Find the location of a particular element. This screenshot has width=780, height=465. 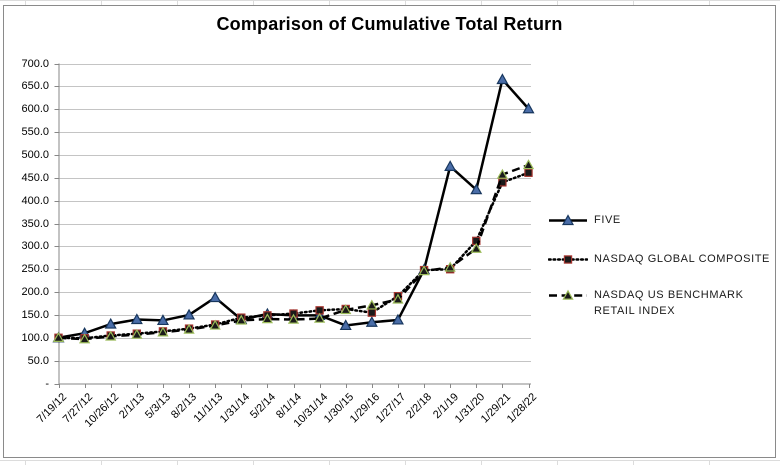

y-axis-tick-label: 100.0 is located at coordinates (35, 337).